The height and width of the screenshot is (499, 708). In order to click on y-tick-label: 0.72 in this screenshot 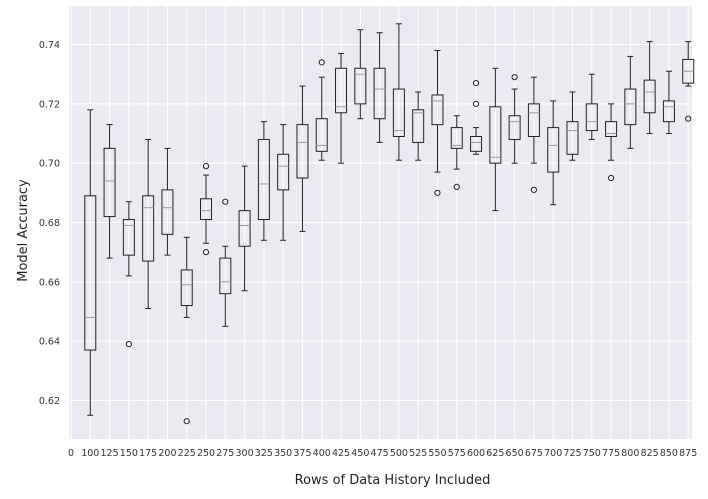, I will do `click(49, 104)`.